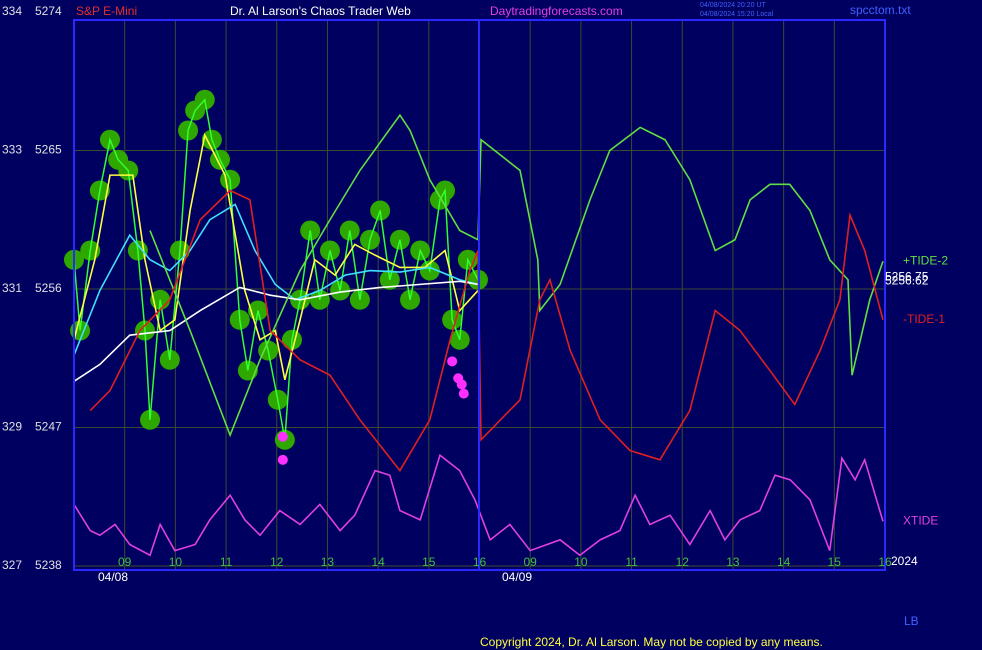 The height and width of the screenshot is (650, 982). What do you see at coordinates (907, 281) in the screenshot?
I see `price-label: 5256.62` at bounding box center [907, 281].